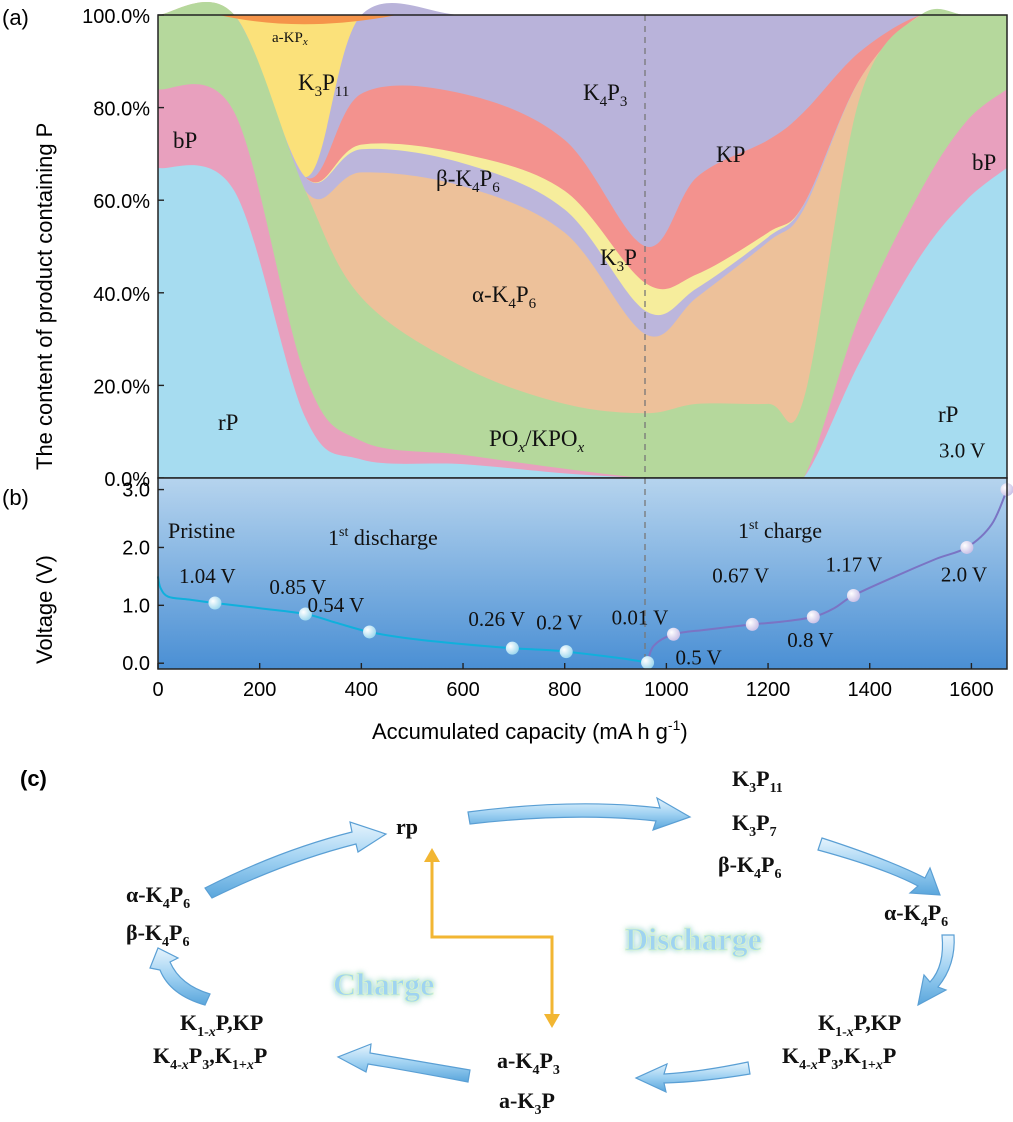  What do you see at coordinates (207, 576) in the screenshot?
I see `voltage-marker-label: 1.04 V` at bounding box center [207, 576].